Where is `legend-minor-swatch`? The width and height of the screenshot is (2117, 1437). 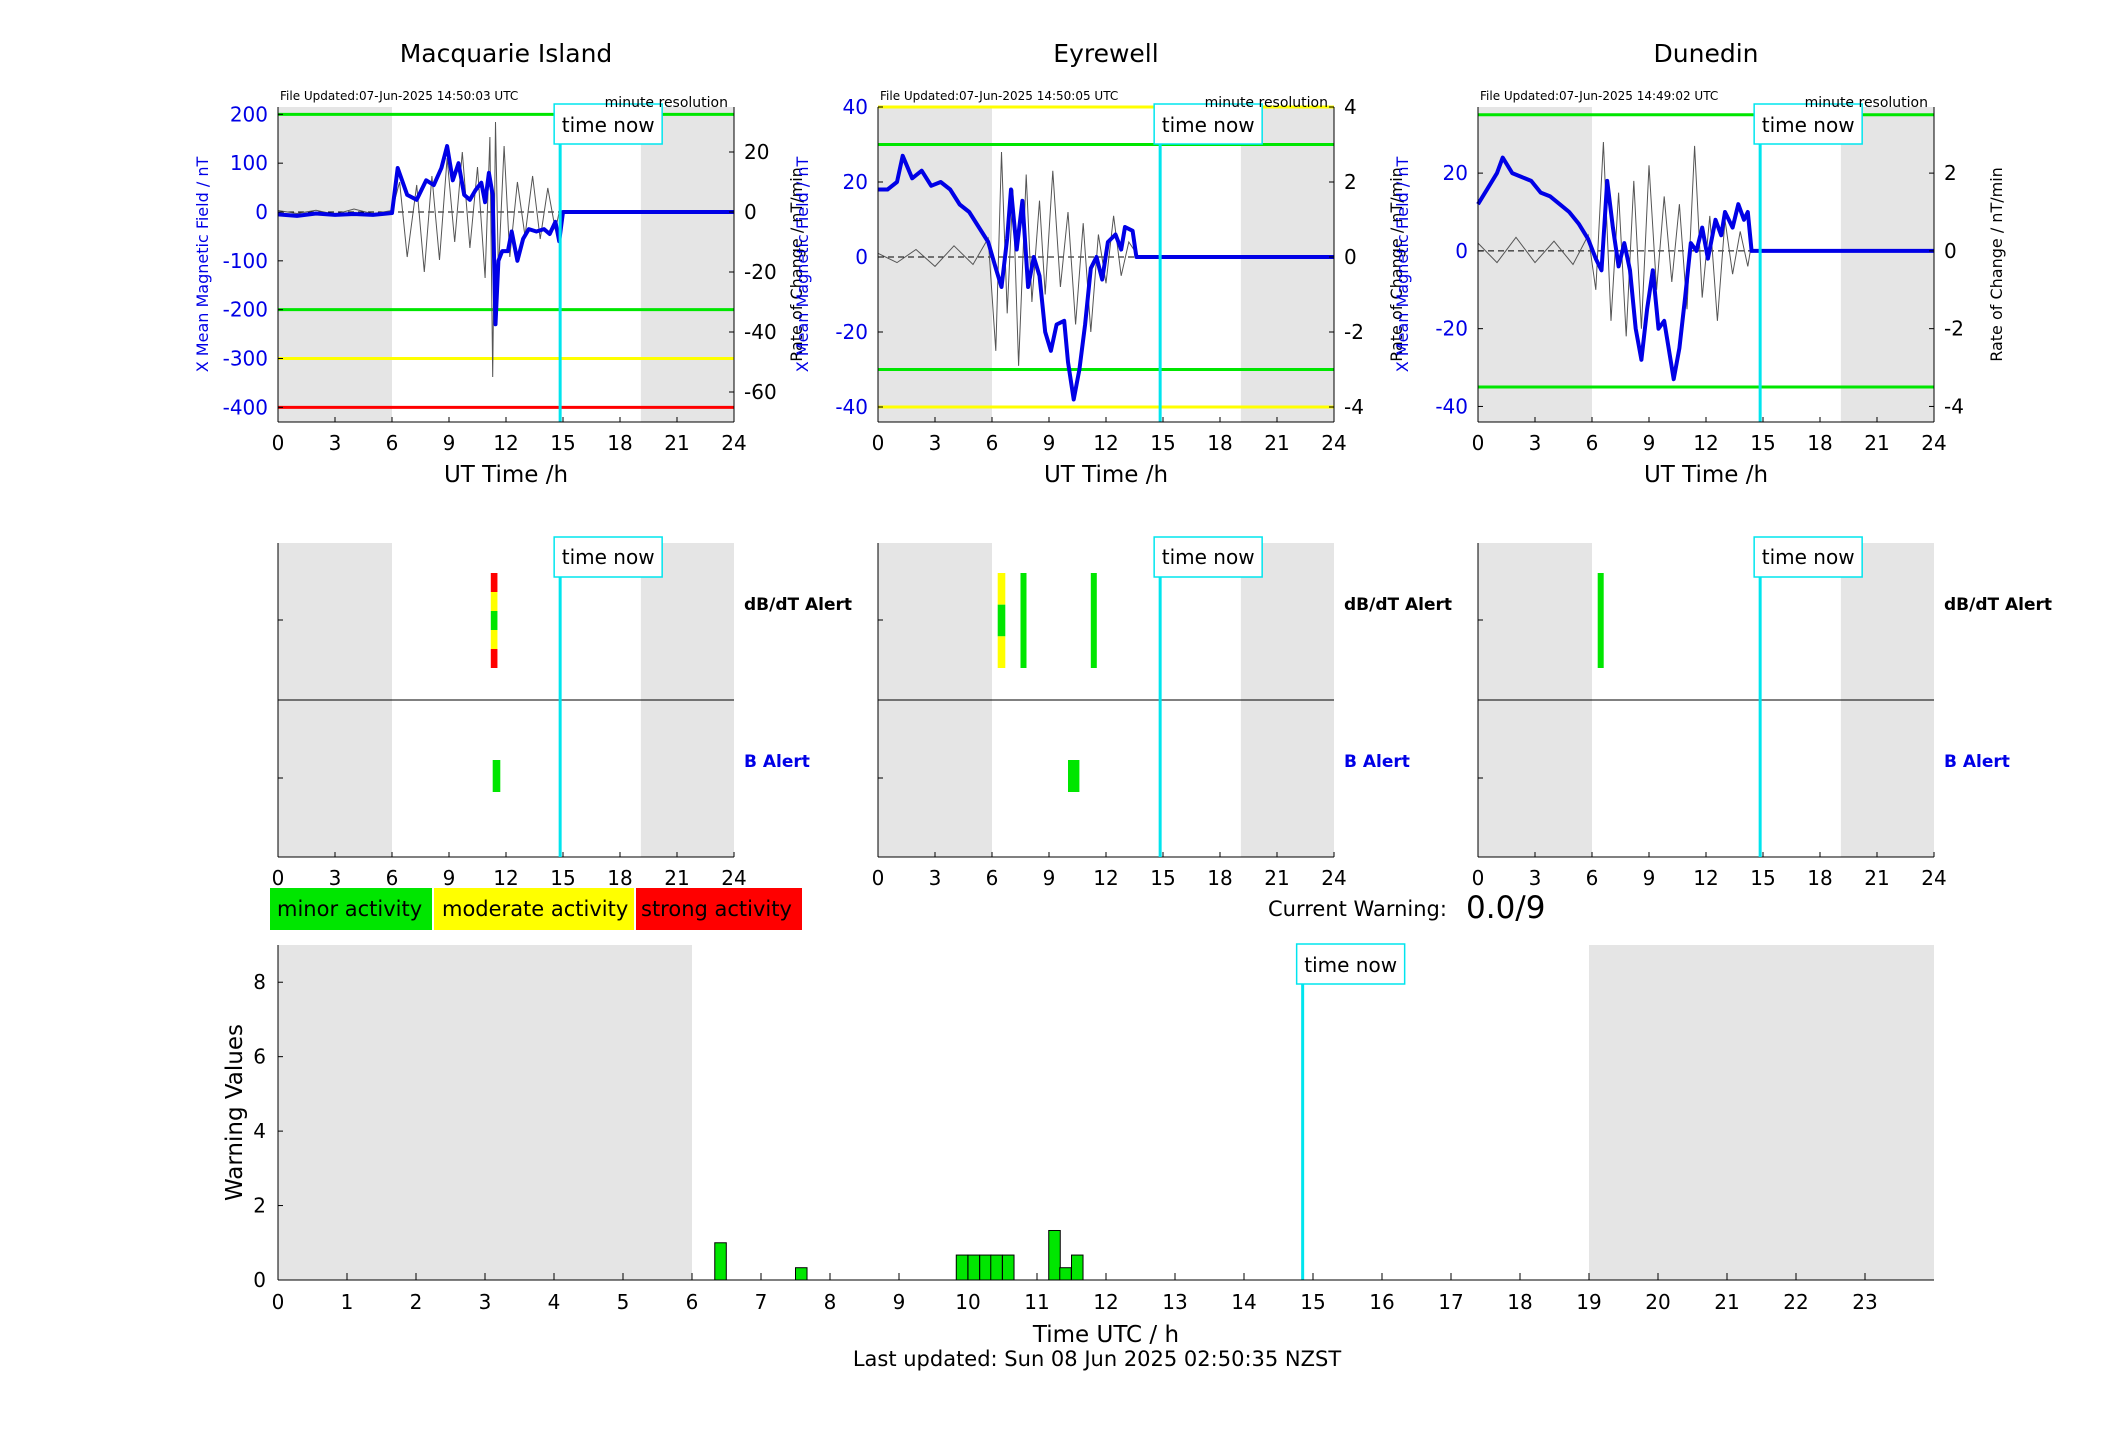 legend-minor-swatch is located at coordinates (351, 909).